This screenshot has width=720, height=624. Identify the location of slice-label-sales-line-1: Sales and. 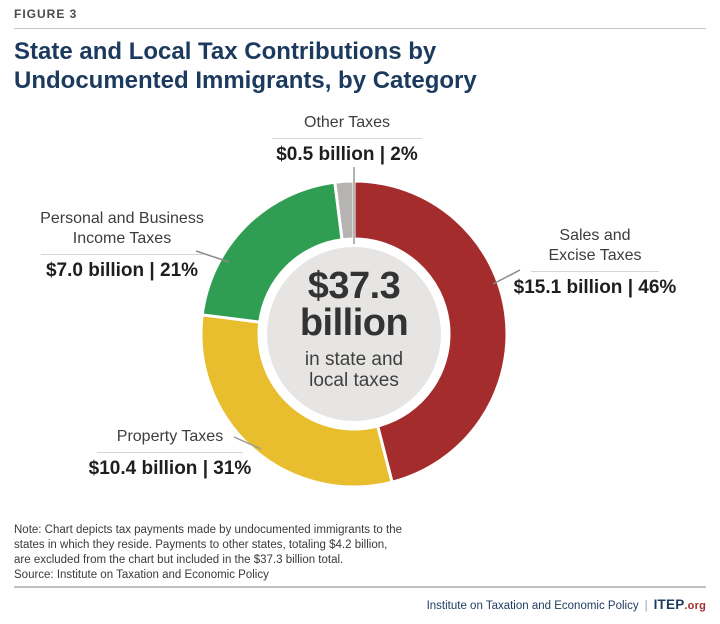
(595, 235).